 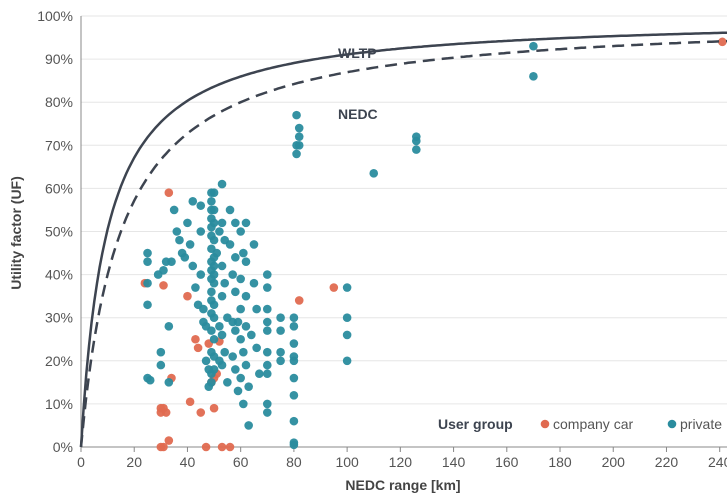 What do you see at coordinates (59, 102) in the screenshot?
I see `y-tick-label: 80%` at bounding box center [59, 102].